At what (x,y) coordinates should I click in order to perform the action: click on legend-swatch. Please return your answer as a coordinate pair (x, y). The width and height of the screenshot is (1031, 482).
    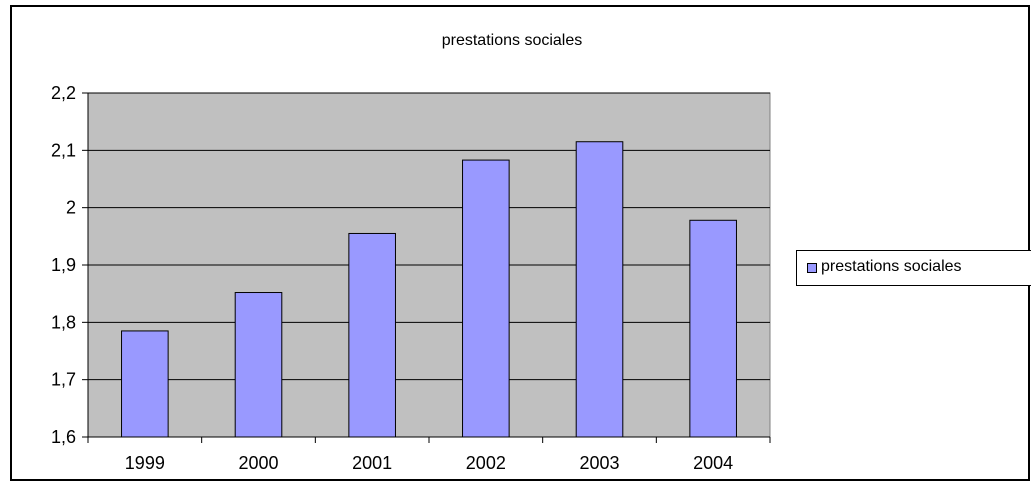
    Looking at the image, I should click on (812, 268).